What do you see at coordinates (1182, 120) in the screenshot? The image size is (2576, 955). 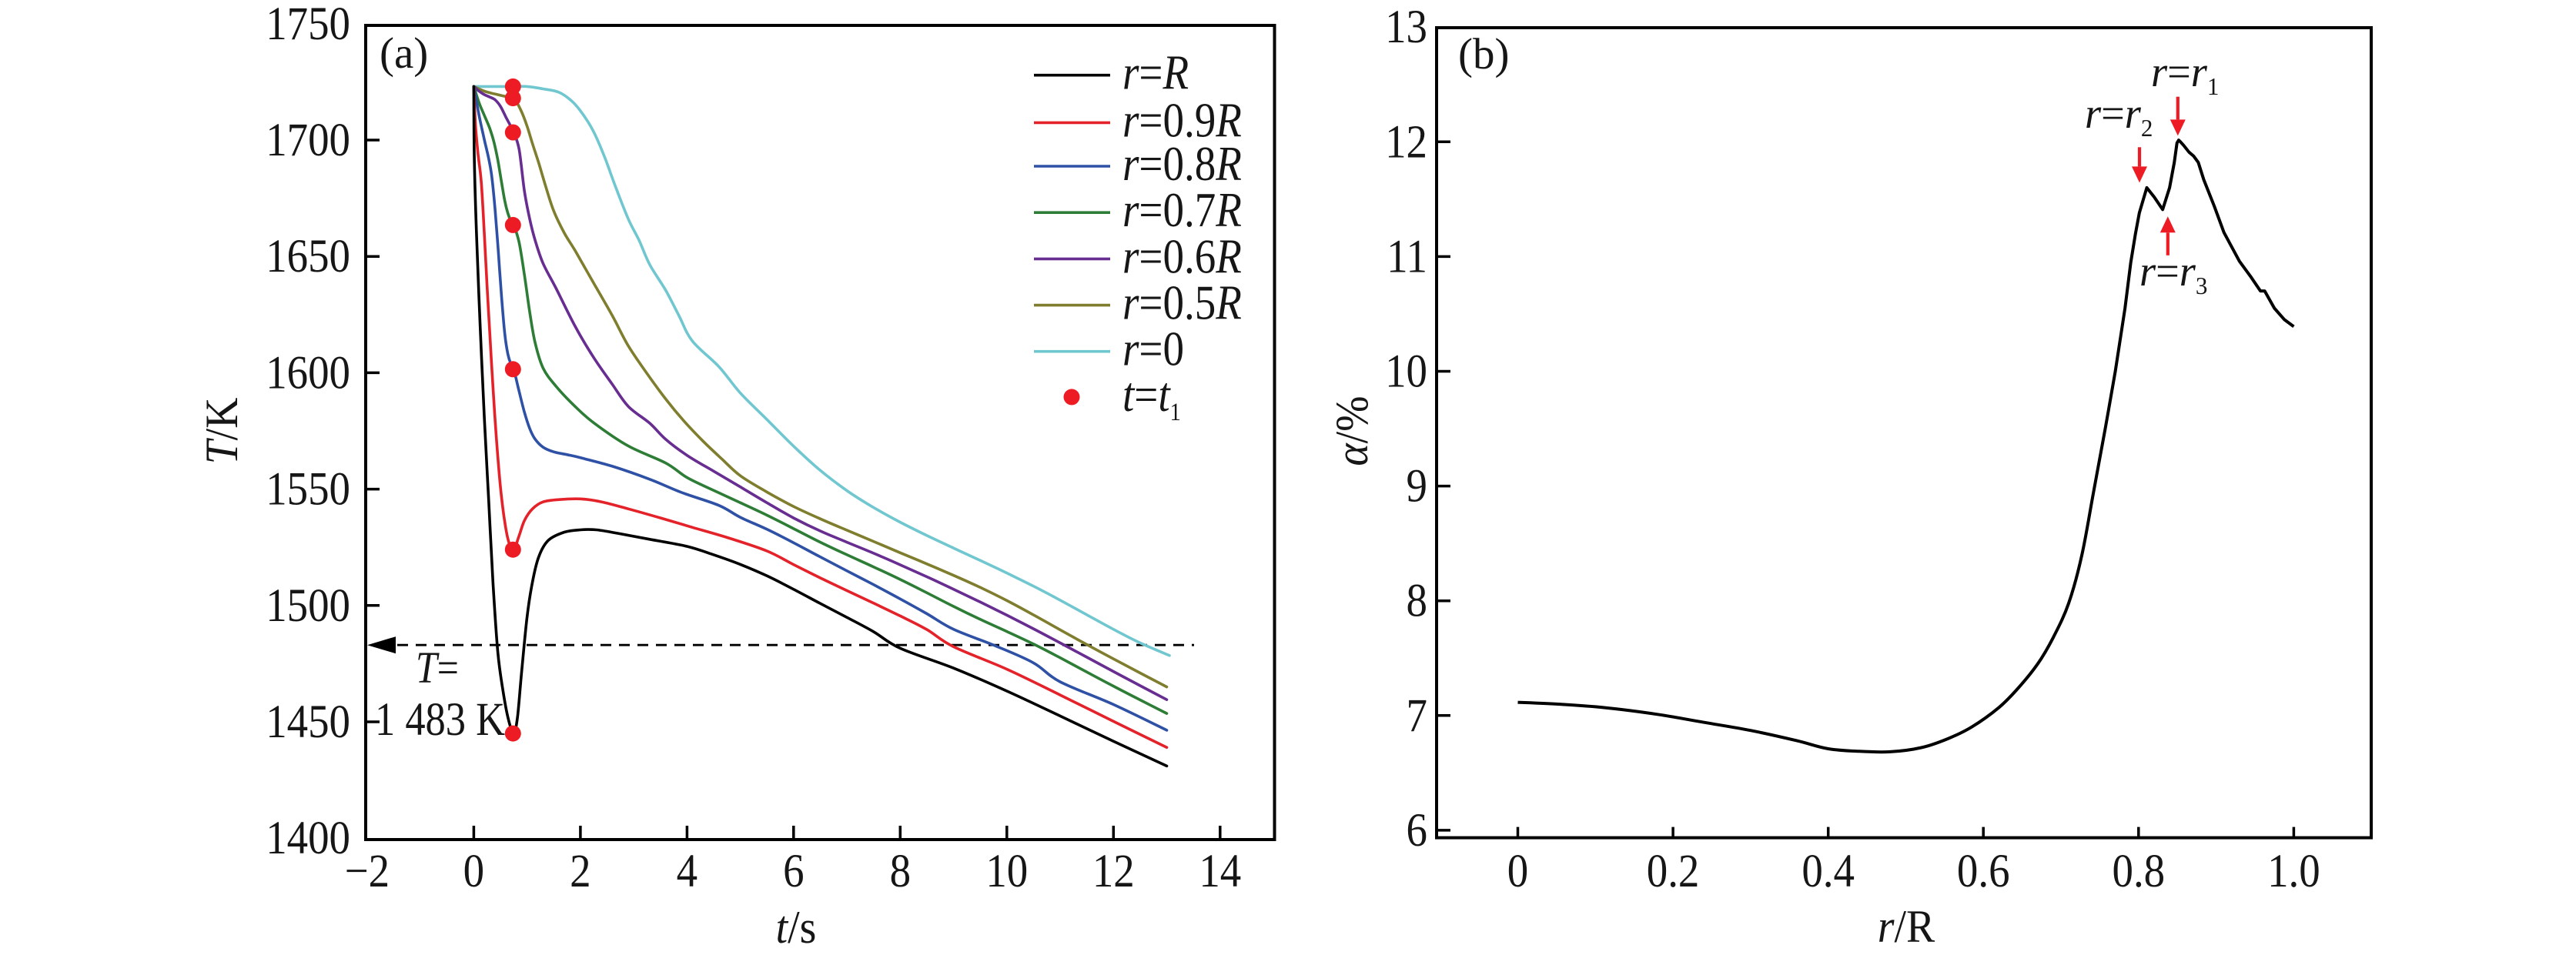 I see `svg-text: r=0.9R` at bounding box center [1182, 120].